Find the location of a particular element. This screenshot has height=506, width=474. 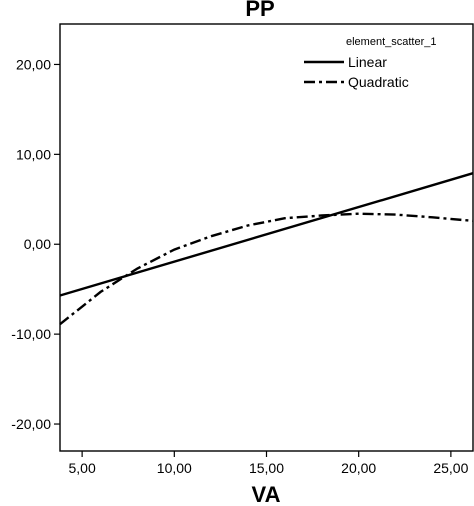

legend-label-linear: Linear is located at coordinates (367, 62).